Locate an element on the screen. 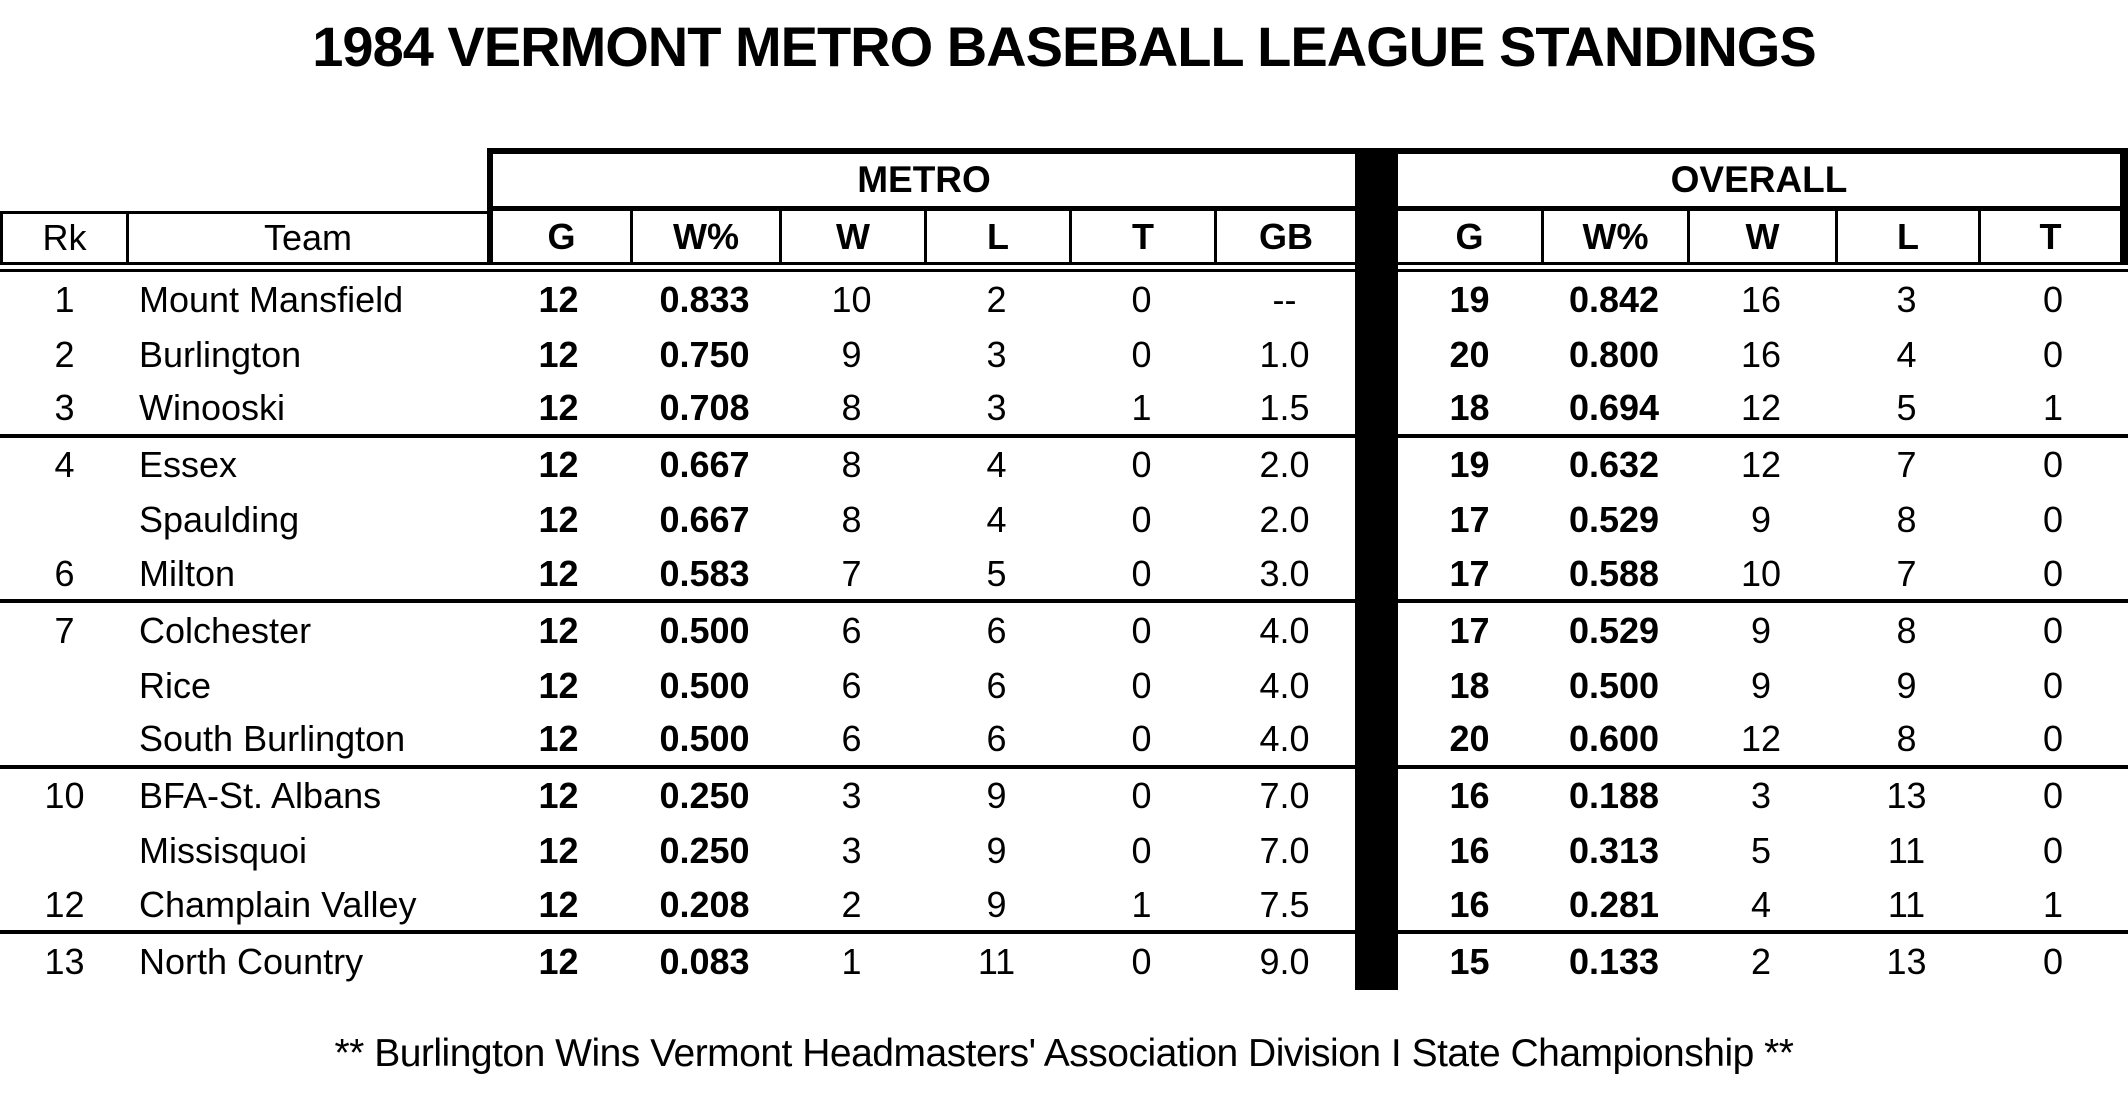 This screenshot has height=1111, width=2128. col-header-metro-gb: GB is located at coordinates (1284, 236).